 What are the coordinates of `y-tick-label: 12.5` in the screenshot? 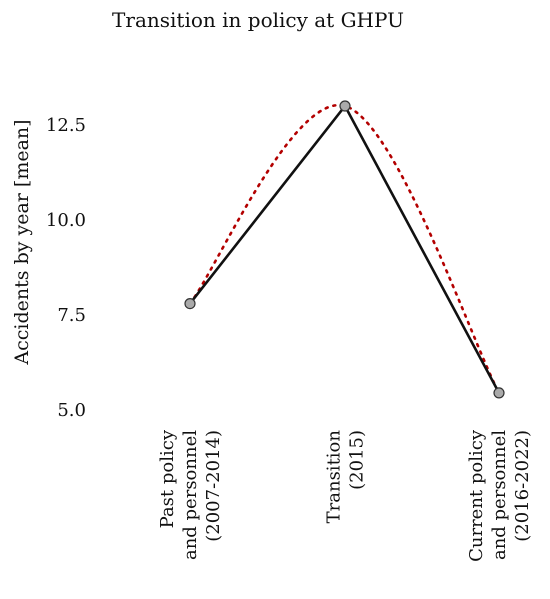 It's located at (66, 125).